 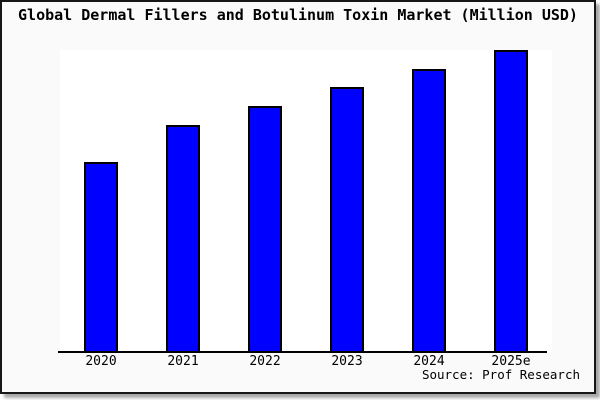 What do you see at coordinates (347, 219) in the screenshot?
I see `bar-2023` at bounding box center [347, 219].